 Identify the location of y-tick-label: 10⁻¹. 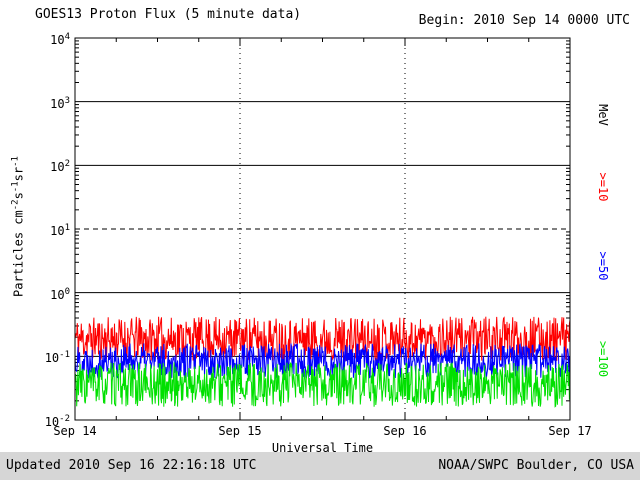
(57, 358).